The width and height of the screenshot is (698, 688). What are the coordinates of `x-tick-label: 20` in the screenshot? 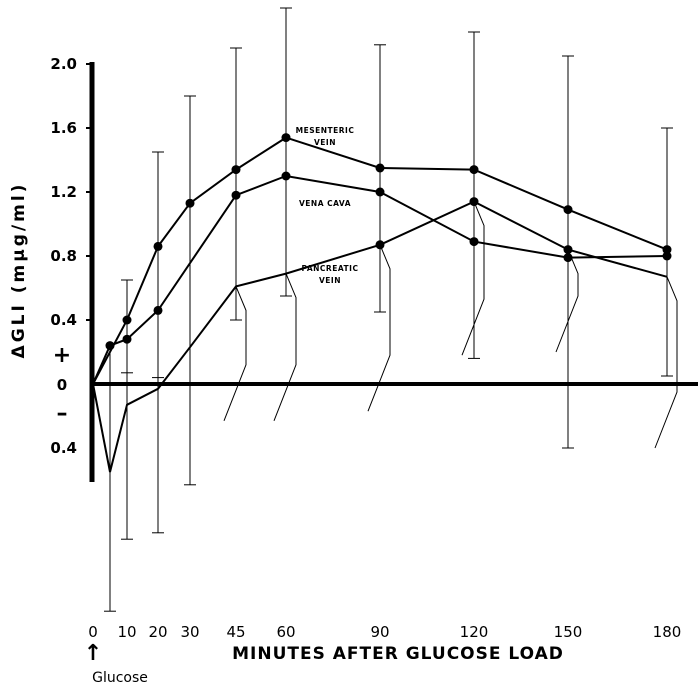 It's located at (157, 632).